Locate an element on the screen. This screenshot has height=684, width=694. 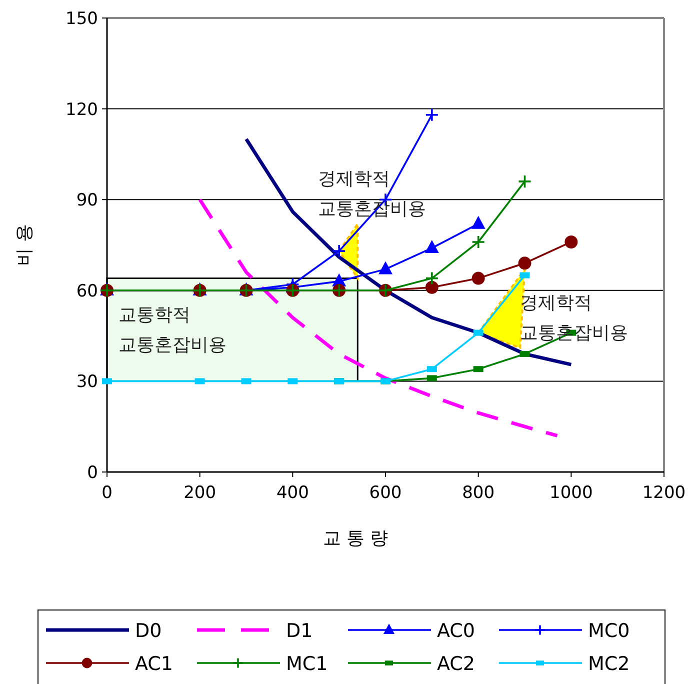
legend-label: D0 is located at coordinates (148, 631).